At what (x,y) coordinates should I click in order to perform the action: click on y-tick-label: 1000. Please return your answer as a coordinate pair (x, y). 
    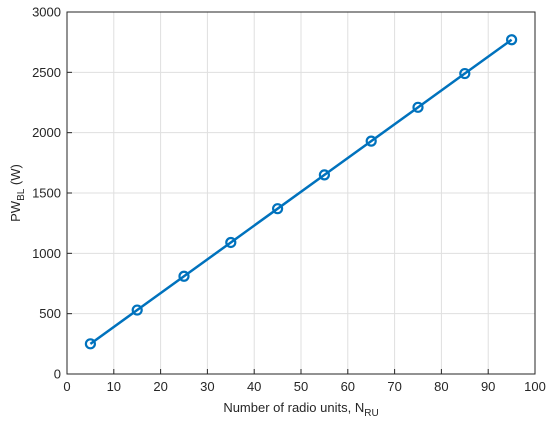
    Looking at the image, I should click on (46, 253).